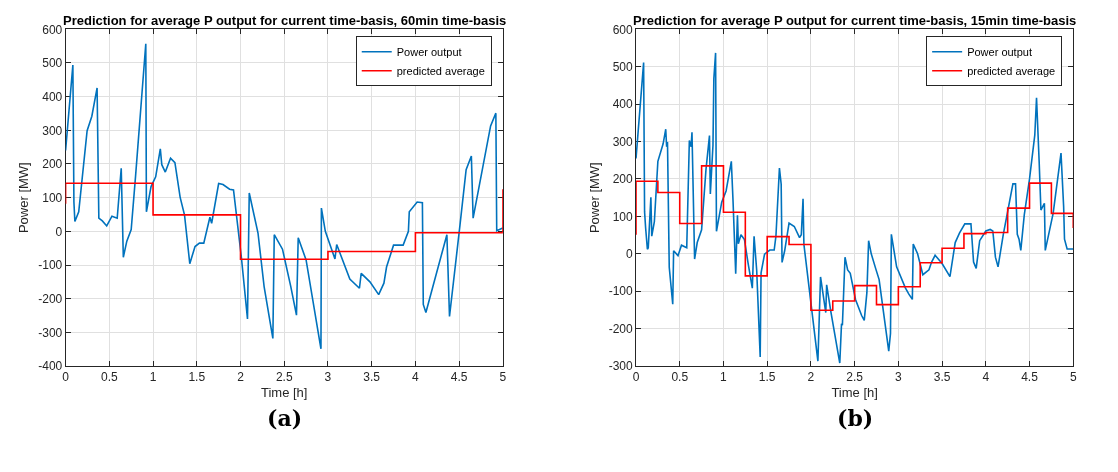 Image resolution: width=1118 pixels, height=472 pixels. I want to click on chart-title: Prediction for average P output for current time-basis, 15min time-basis, so click(855, 20).